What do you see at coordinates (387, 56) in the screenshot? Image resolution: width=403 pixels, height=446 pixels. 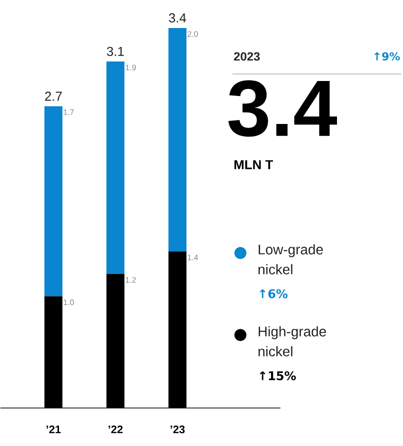 I see `text: ↑9%` at bounding box center [387, 56].